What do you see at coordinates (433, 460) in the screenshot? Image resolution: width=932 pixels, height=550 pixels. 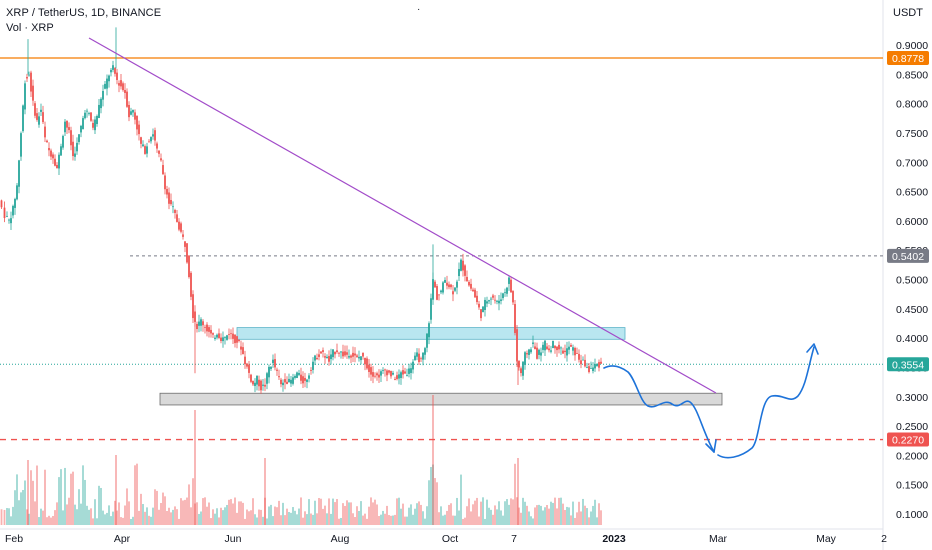 I see `volume-spike` at bounding box center [433, 460].